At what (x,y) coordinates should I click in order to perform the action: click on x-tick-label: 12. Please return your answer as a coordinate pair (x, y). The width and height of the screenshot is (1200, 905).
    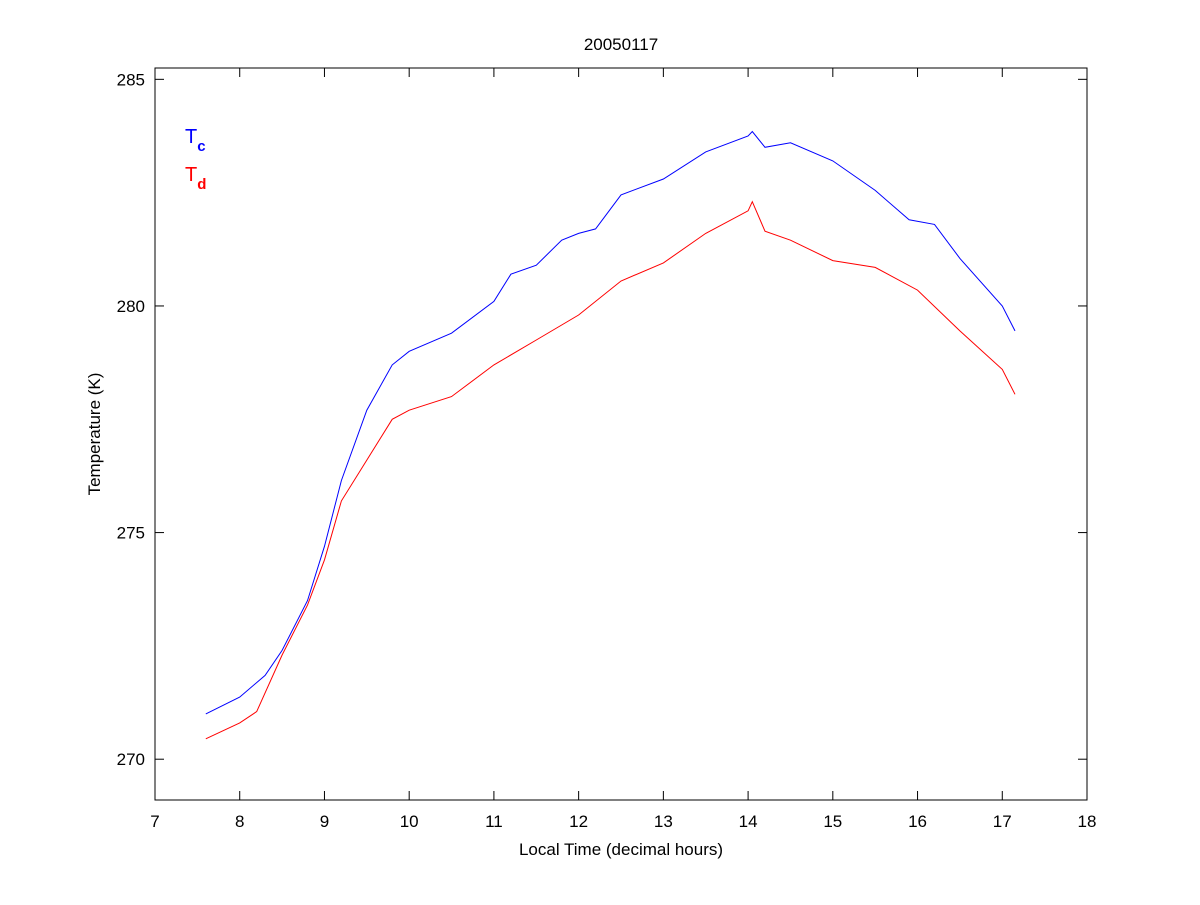
    Looking at the image, I should click on (578, 821).